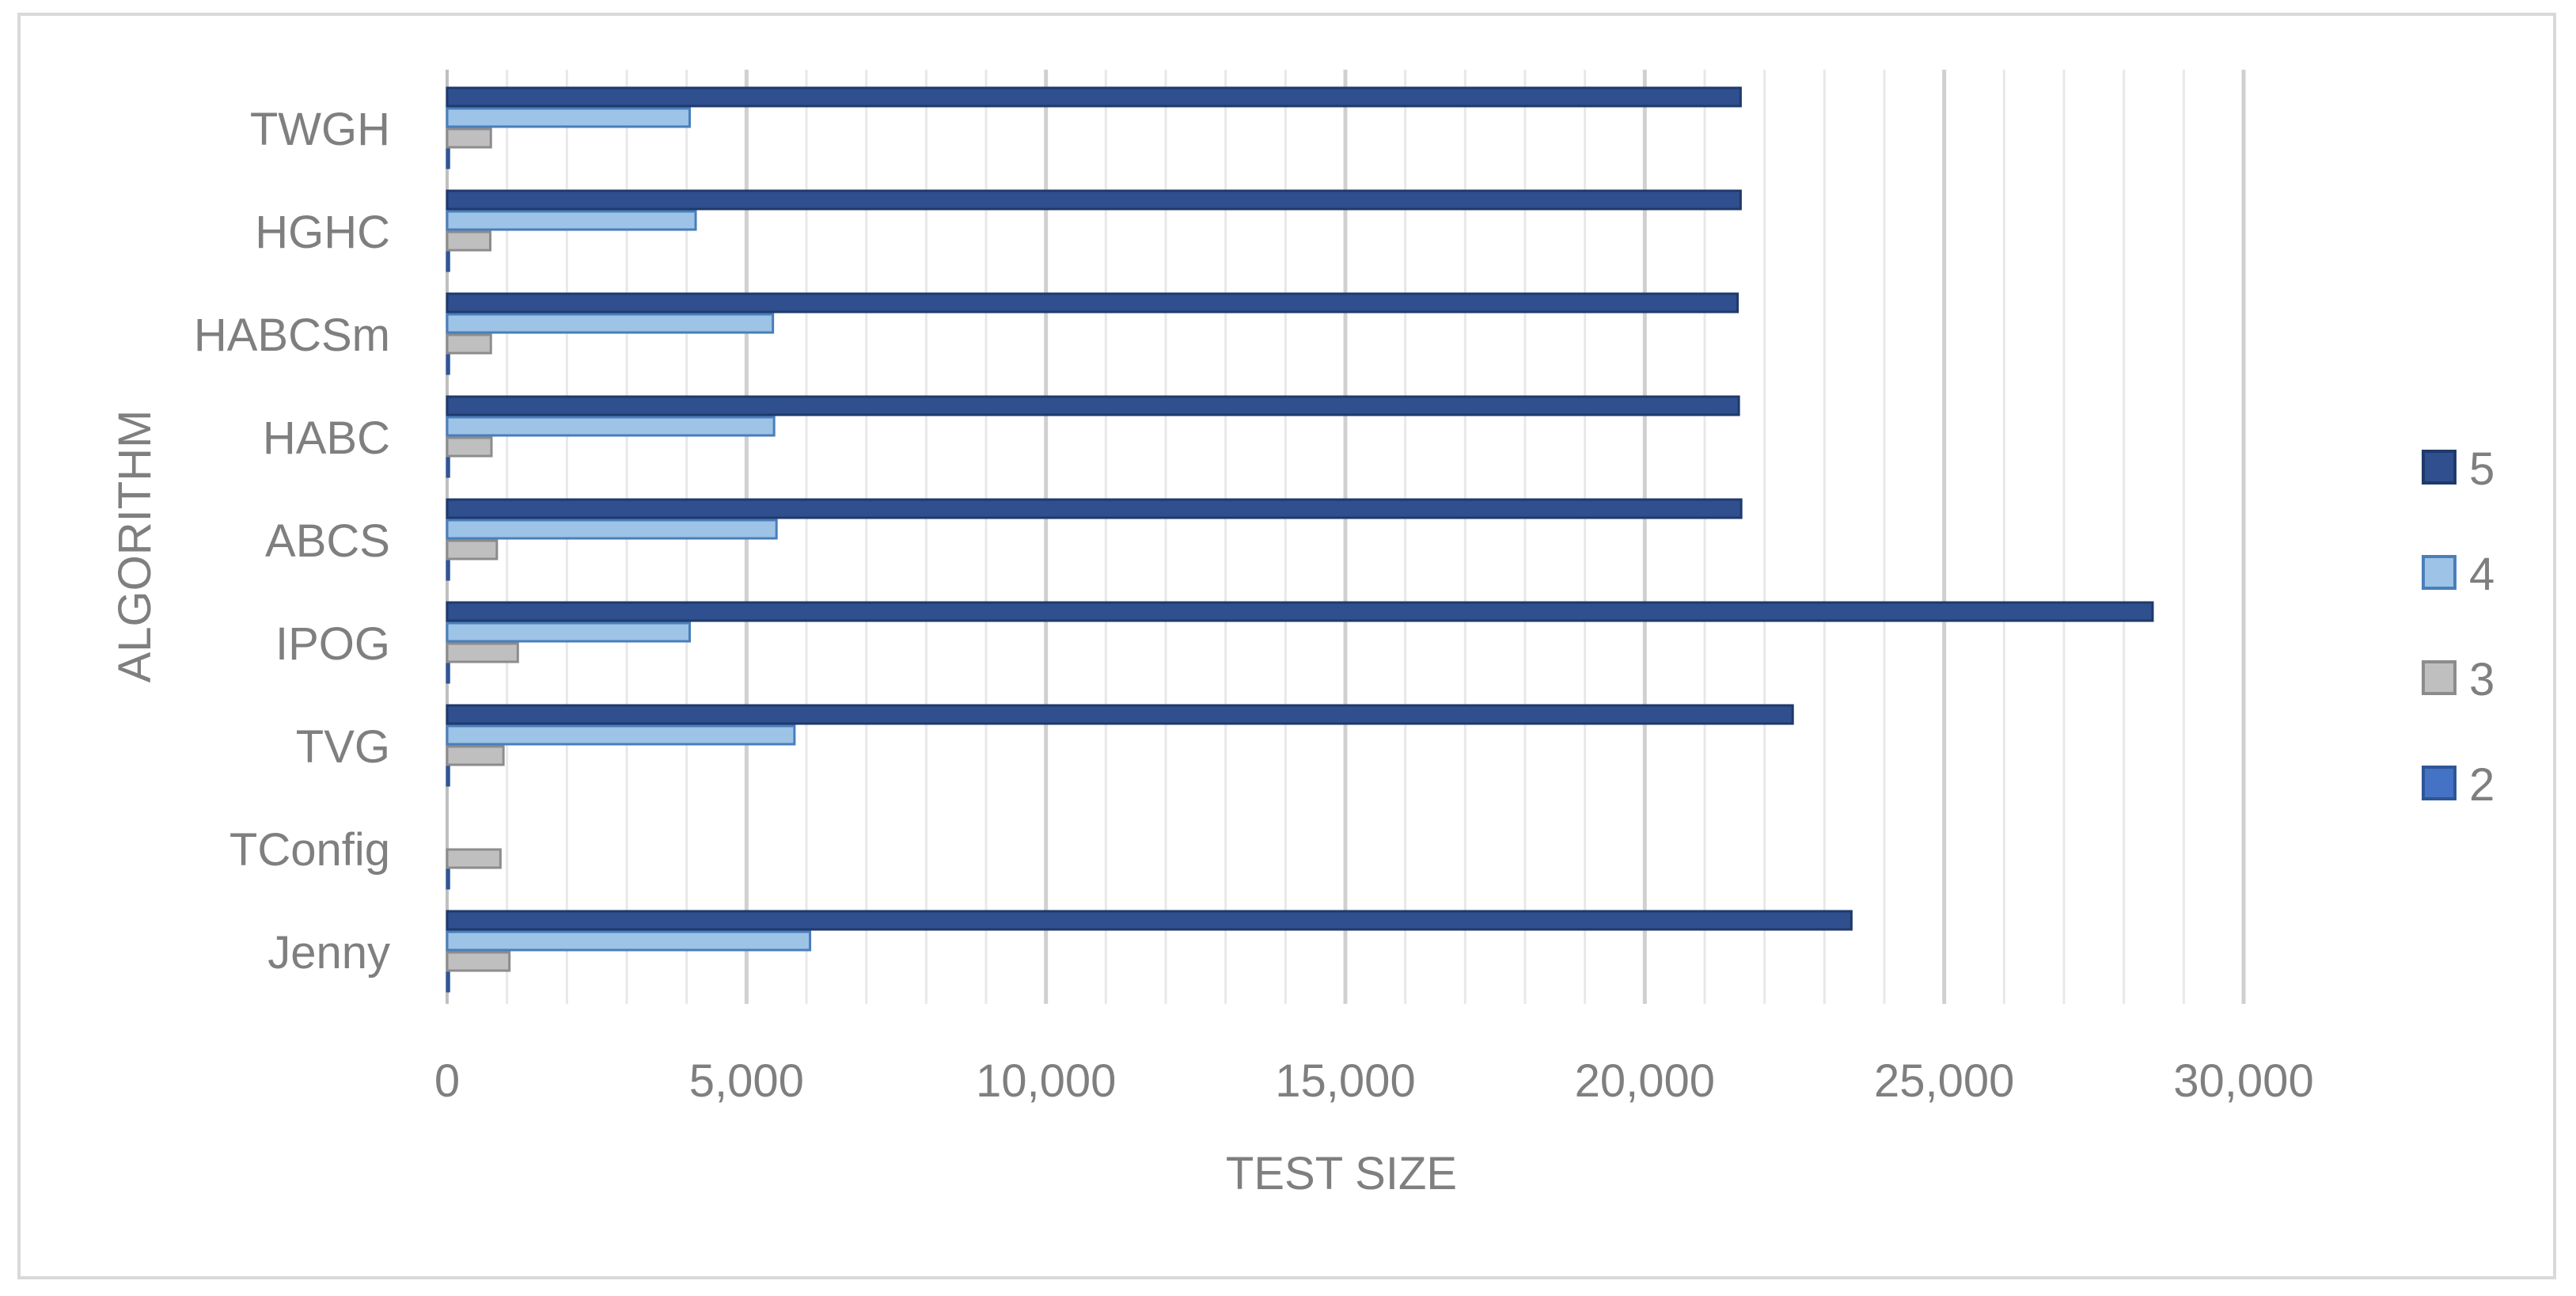  Describe the element at coordinates (320, 129) in the screenshot. I see `y-tick-label: TWGH` at that location.